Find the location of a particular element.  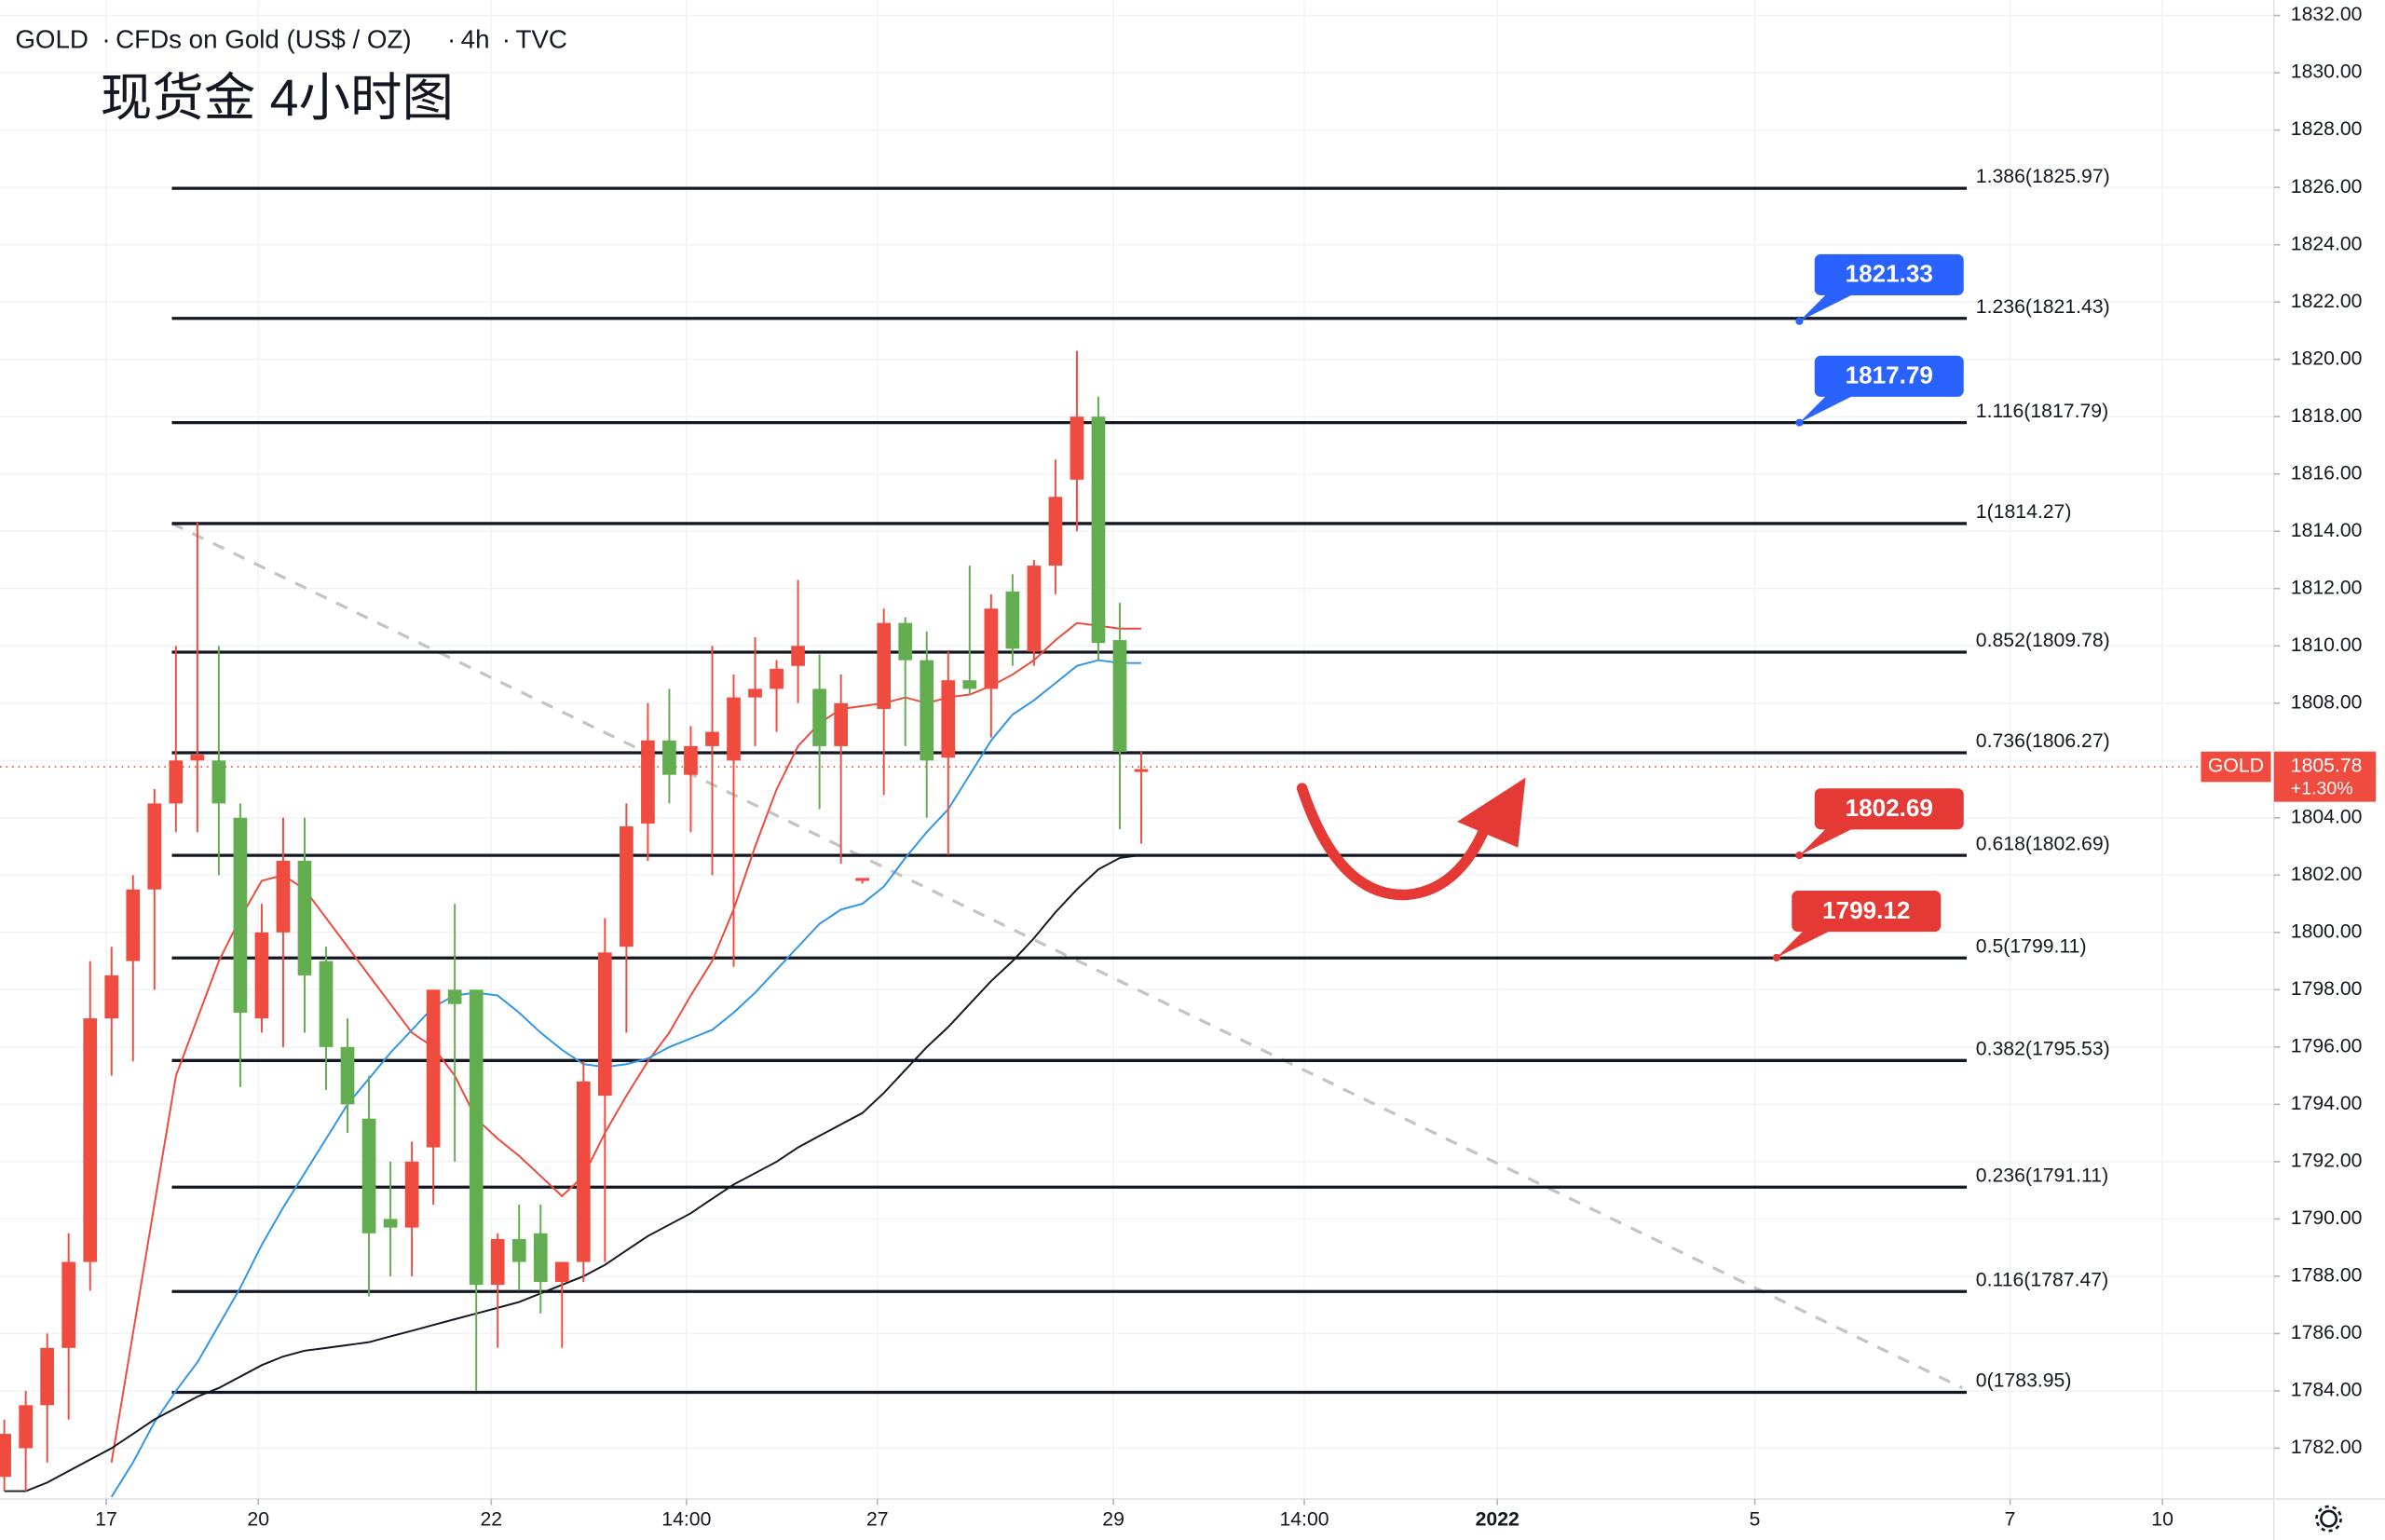

x-tick-label: 7 is located at coordinates (2011, 1519).